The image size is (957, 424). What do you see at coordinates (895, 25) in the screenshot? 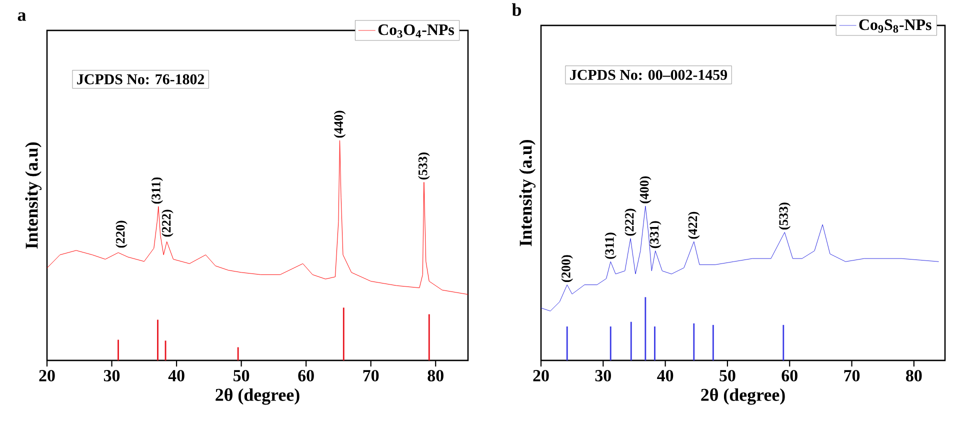
I see `legend-label: Co$_{9}$S$_{8}$-NPs` at bounding box center [895, 25].